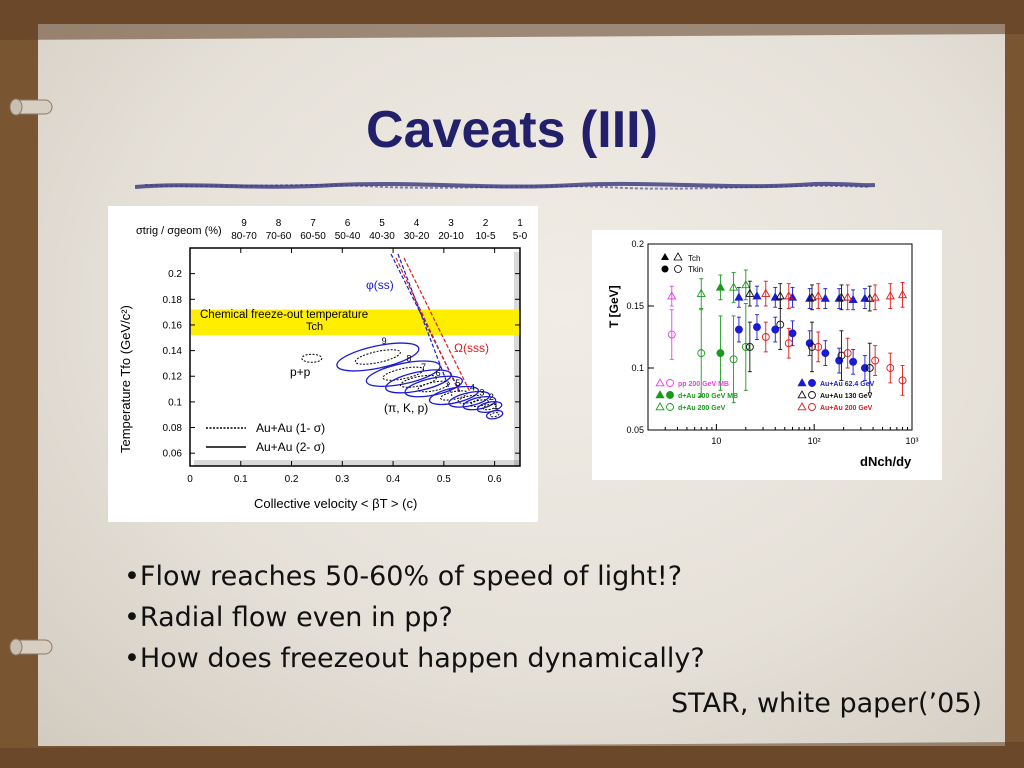 The image size is (1024, 768). Describe the element at coordinates (393, 479) in the screenshot. I see `x-tick-label: 0.4` at that location.